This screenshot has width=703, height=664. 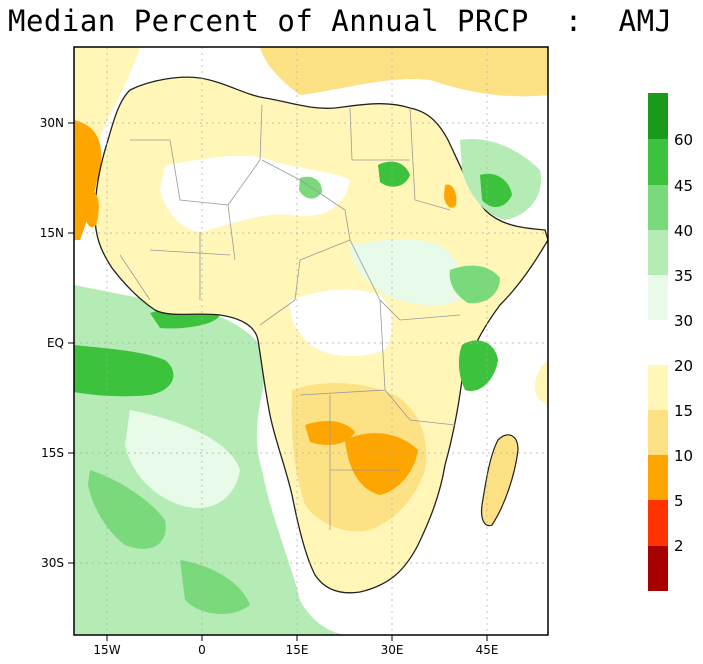 What do you see at coordinates (684, 321) in the screenshot?
I see `colorbar-label-30: 30` at bounding box center [684, 321].